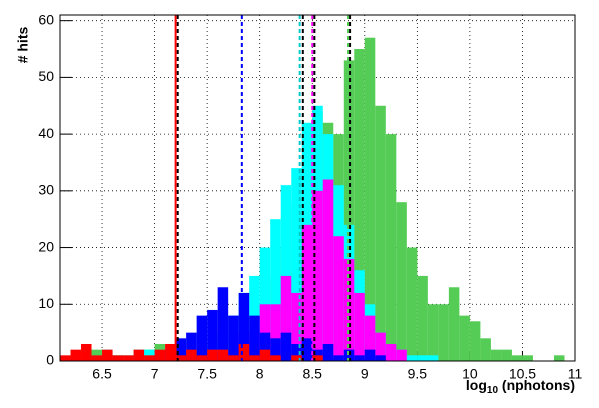 The height and width of the screenshot is (408, 599). What do you see at coordinates (418, 374) in the screenshot?
I see `x-tick-label: 9.5` at bounding box center [418, 374].